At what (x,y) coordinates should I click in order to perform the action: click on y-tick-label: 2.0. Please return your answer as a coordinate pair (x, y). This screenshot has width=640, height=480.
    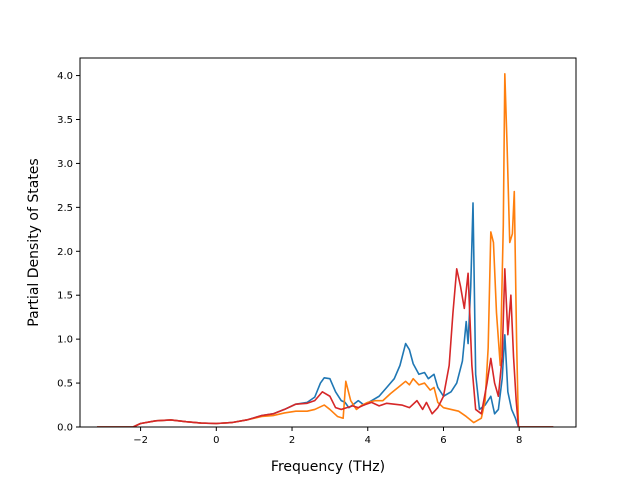
    Looking at the image, I should click on (65, 252).